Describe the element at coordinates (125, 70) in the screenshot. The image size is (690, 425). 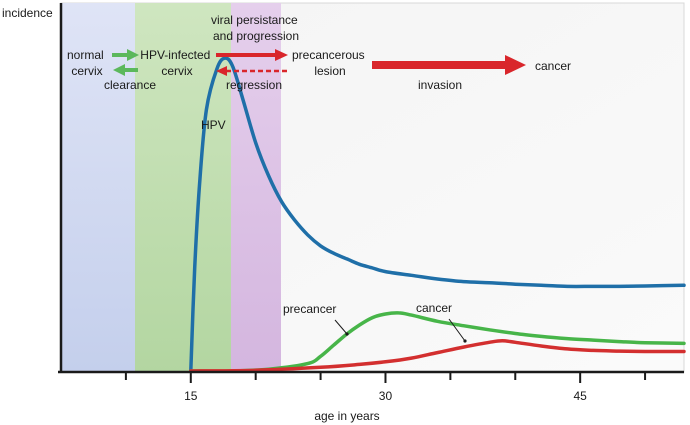
I see `arrow-clearance-green` at that location.